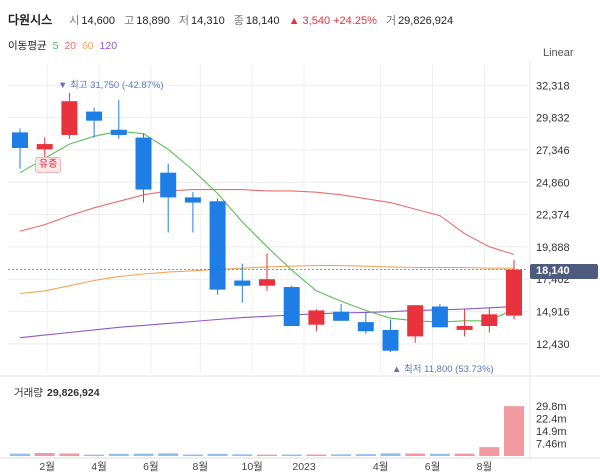 This screenshot has width=600, height=473. What do you see at coordinates (70, 46) in the screenshot?
I see `ma20-legend: 20` at bounding box center [70, 46].